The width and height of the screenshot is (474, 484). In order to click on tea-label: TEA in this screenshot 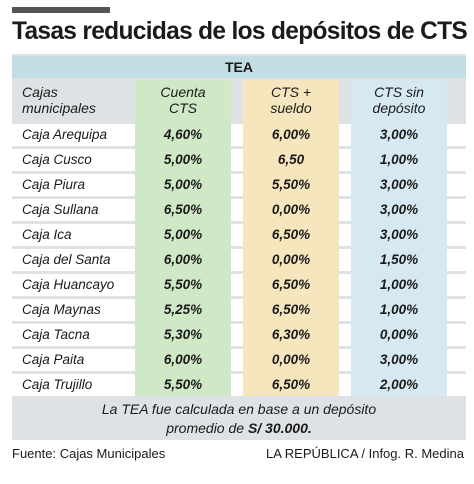, I will do `click(239, 67)`.